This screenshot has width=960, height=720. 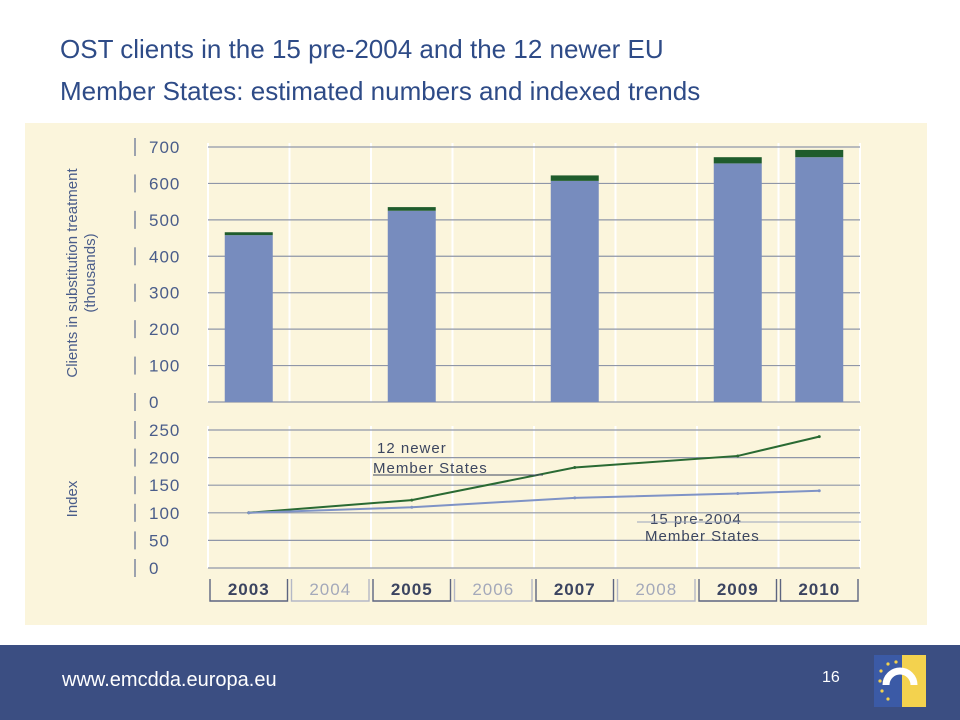 I want to click on bar-top-2010, so click(x=819, y=153).